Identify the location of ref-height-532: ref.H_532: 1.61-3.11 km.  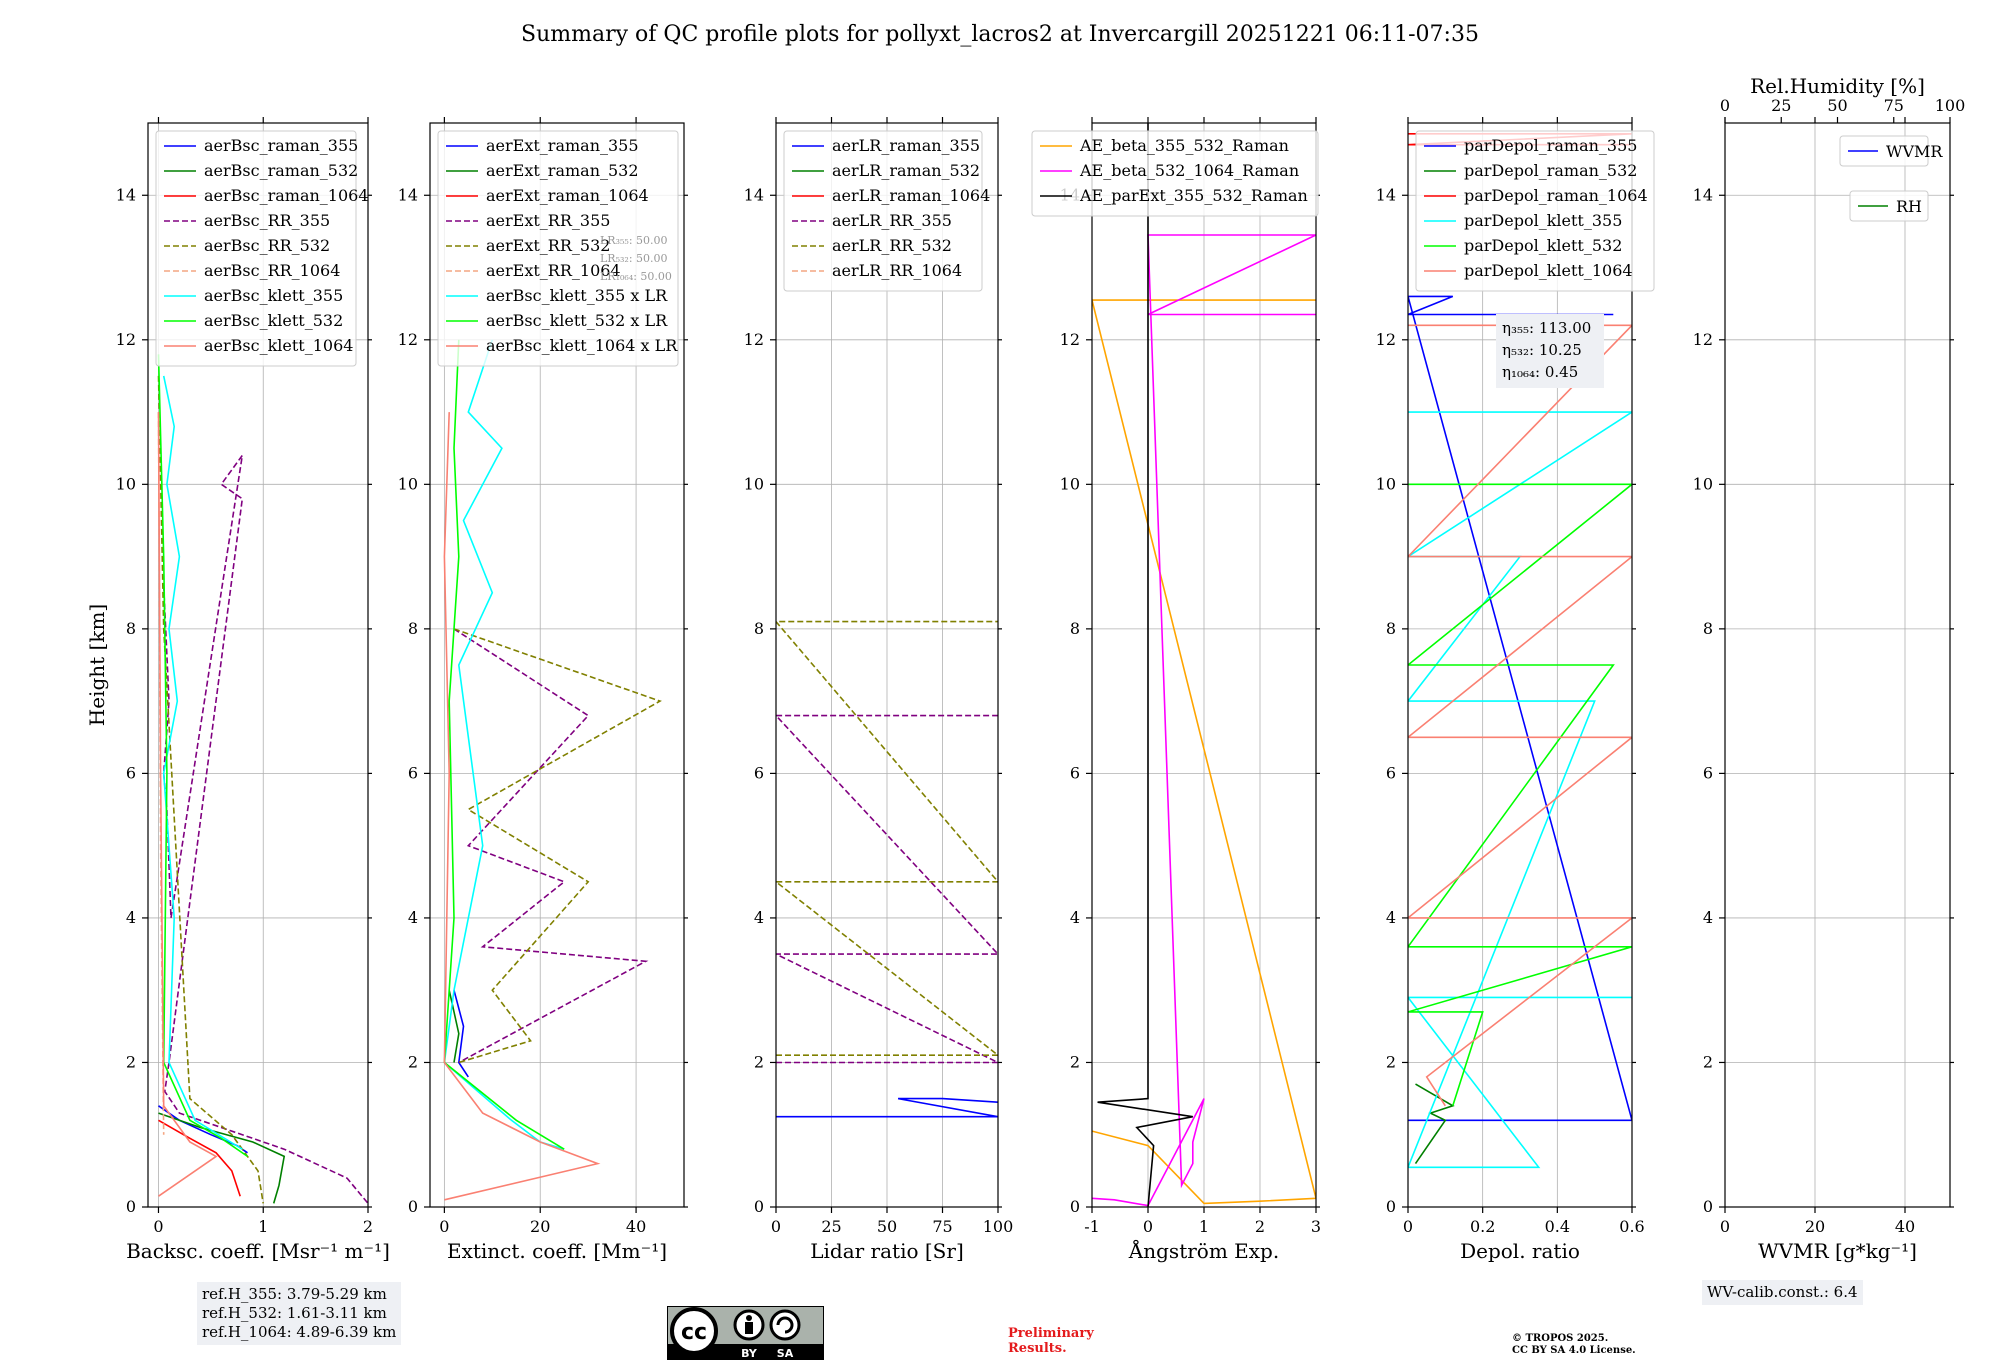
(294, 1313).